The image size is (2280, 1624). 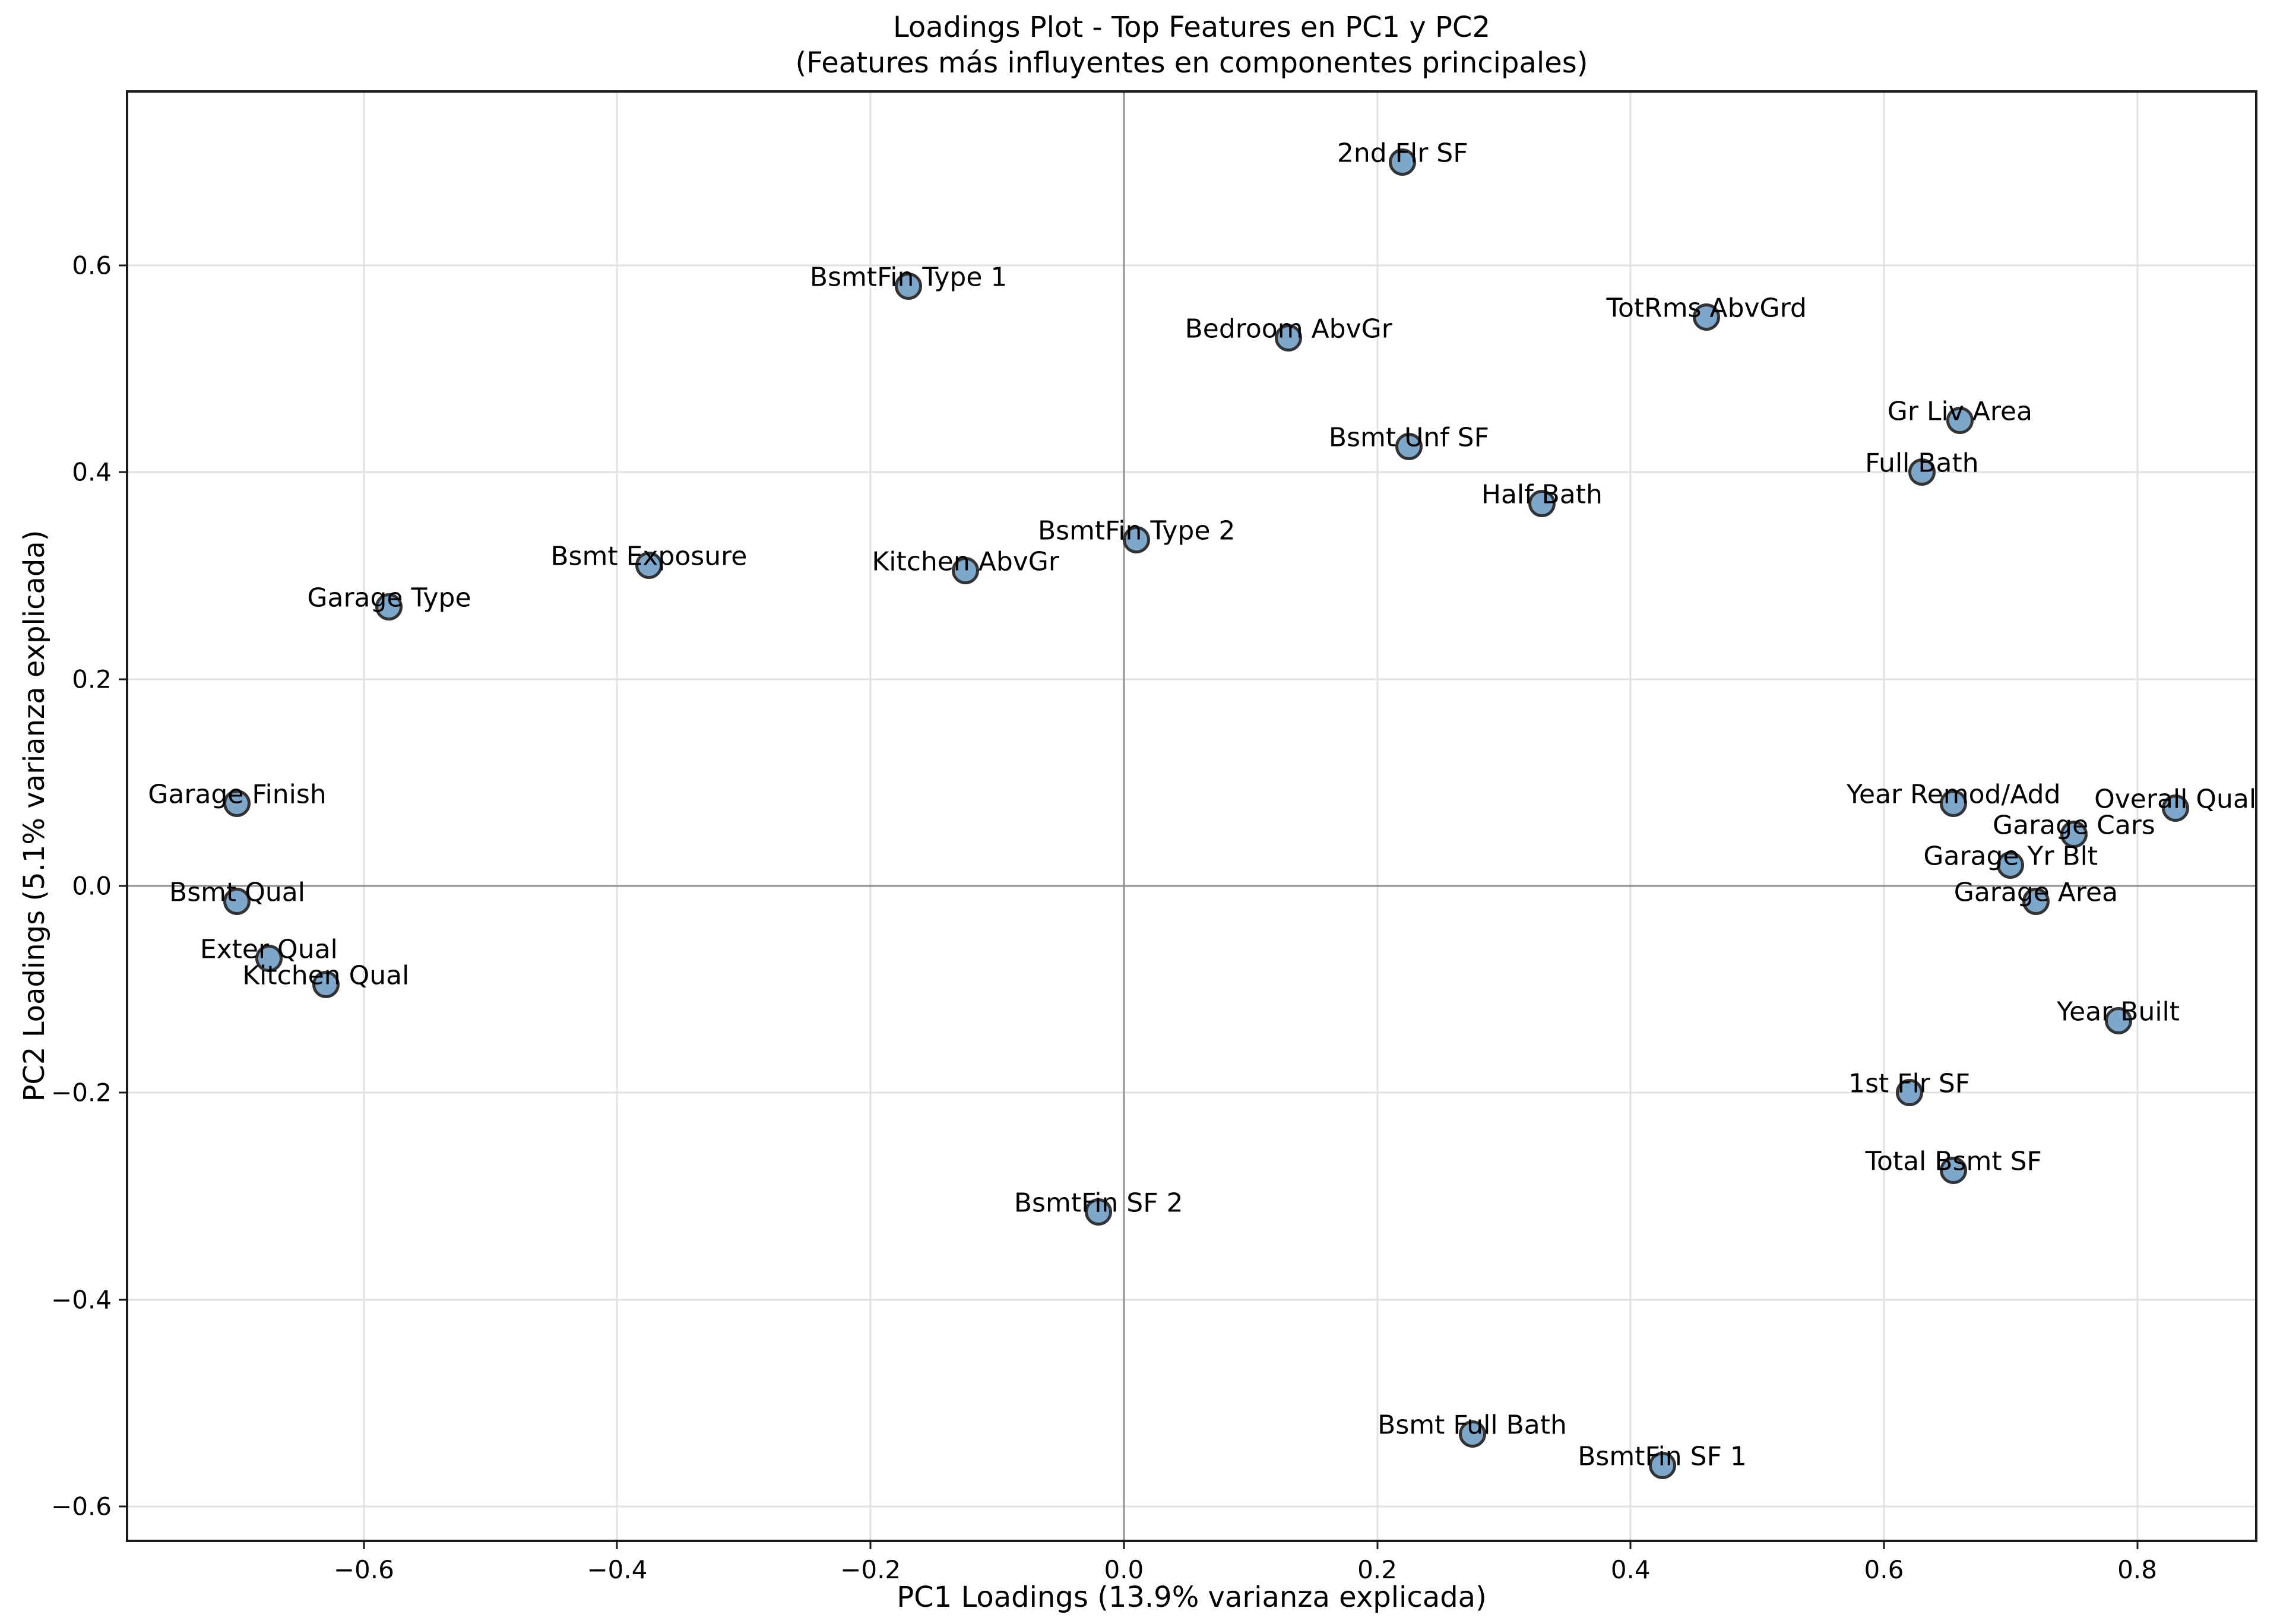 I want to click on y-axis-label: PC2 Loadings (5.1% varianza explicada), so click(x=34, y=816).